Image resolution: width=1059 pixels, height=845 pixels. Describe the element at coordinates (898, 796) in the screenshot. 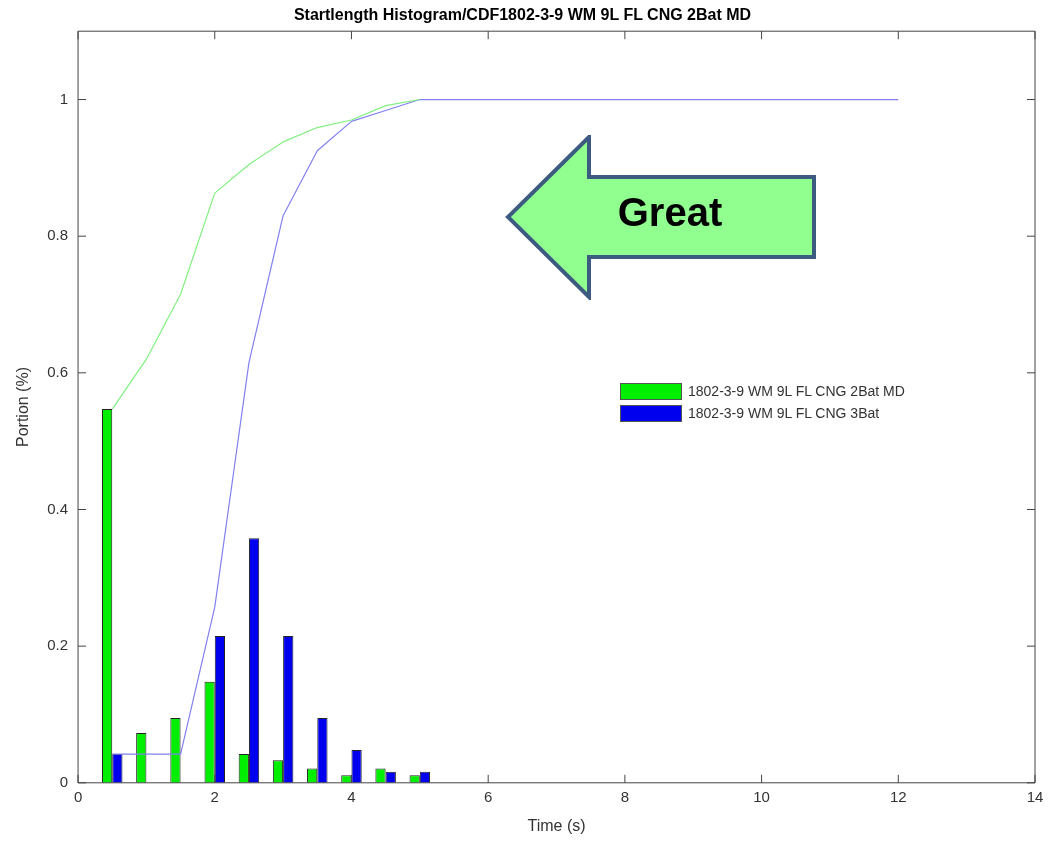

I see `x-tick-label: 12` at that location.